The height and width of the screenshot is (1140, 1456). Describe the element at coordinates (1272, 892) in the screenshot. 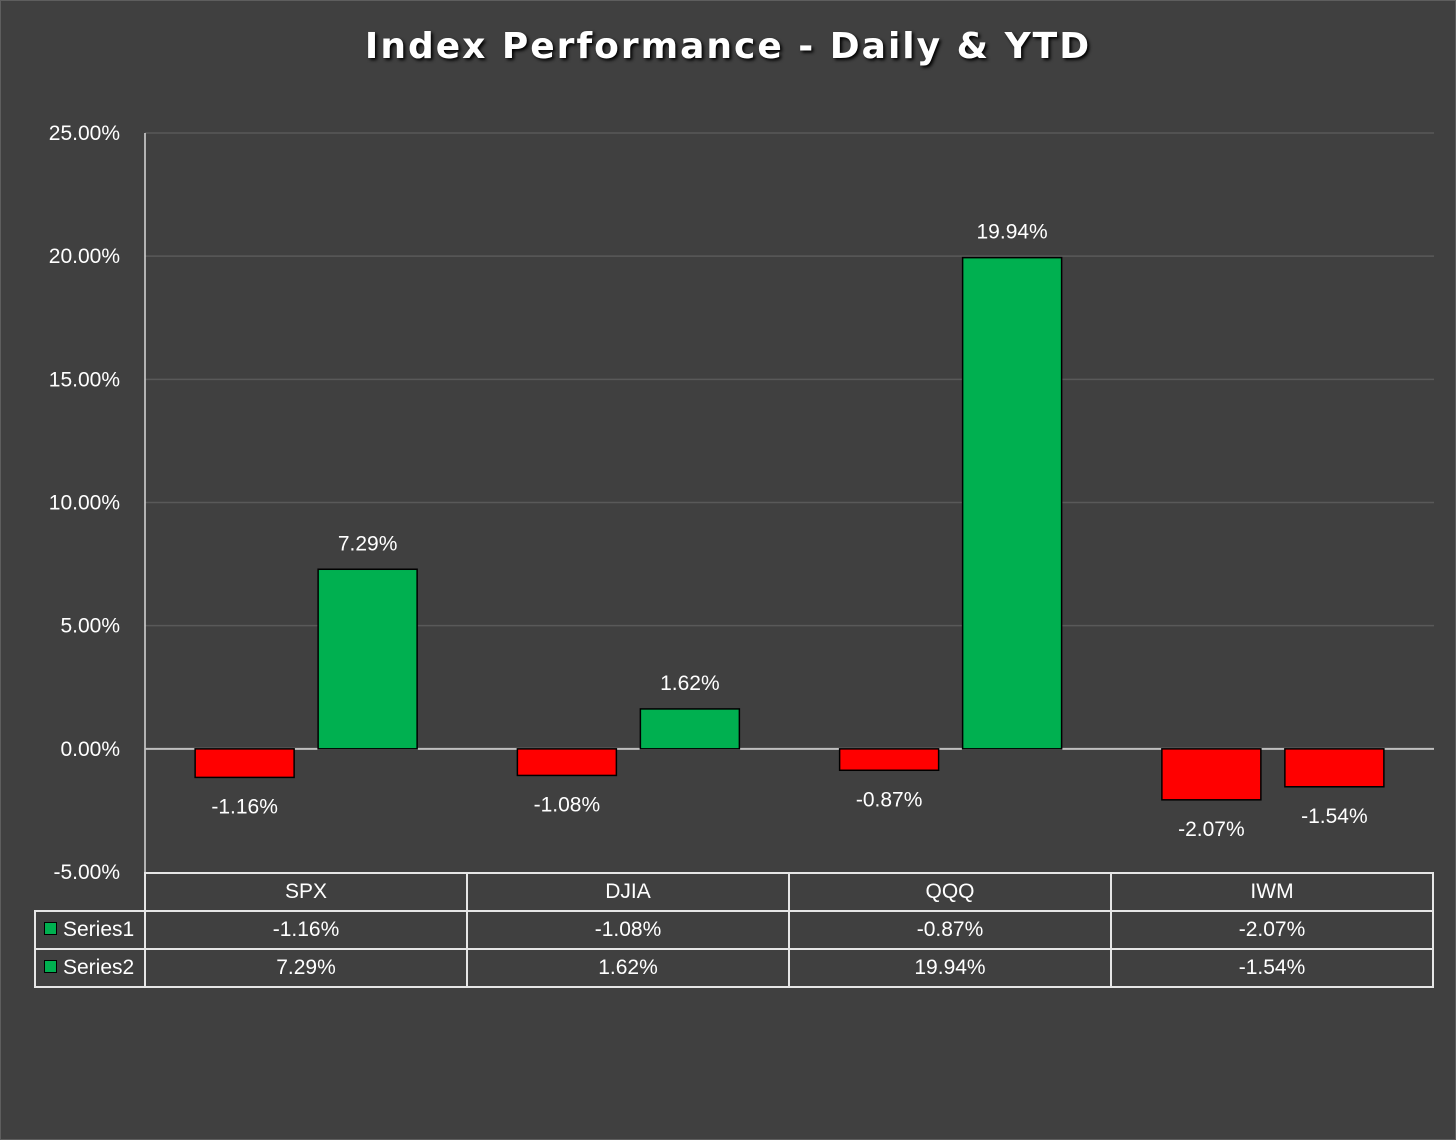

I see `category-label: IWM` at that location.